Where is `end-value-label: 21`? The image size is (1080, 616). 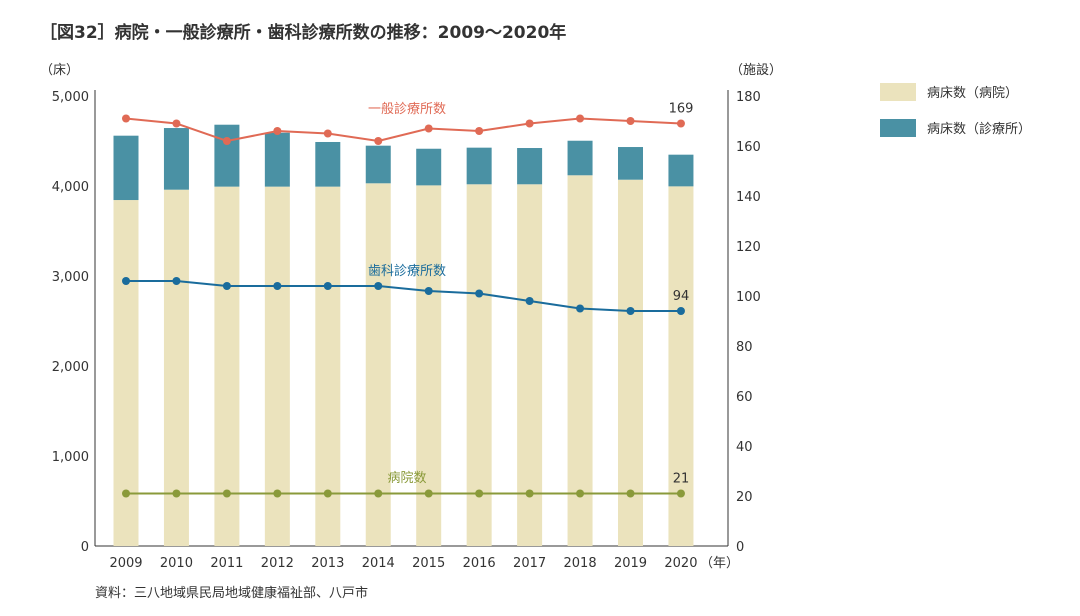
end-value-label: 21 is located at coordinates (681, 479).